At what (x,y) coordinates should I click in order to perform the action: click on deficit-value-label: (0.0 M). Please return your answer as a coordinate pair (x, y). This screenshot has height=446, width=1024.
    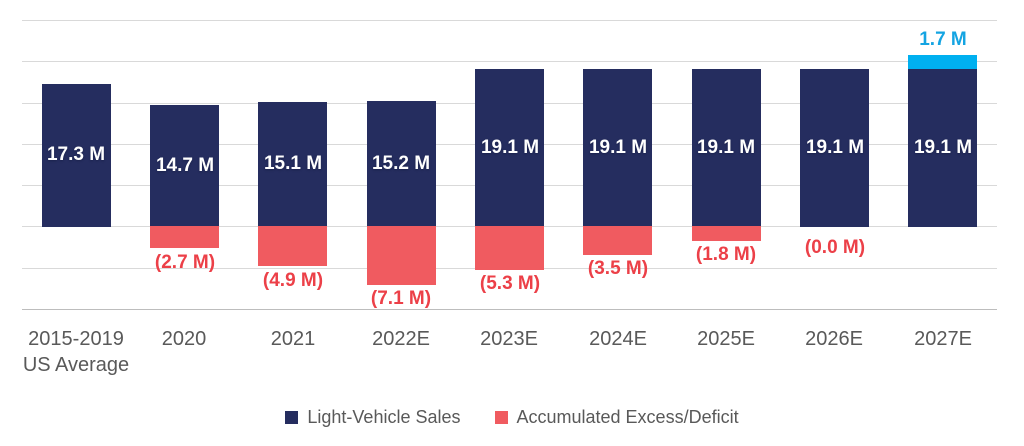
    Looking at the image, I should click on (835, 247).